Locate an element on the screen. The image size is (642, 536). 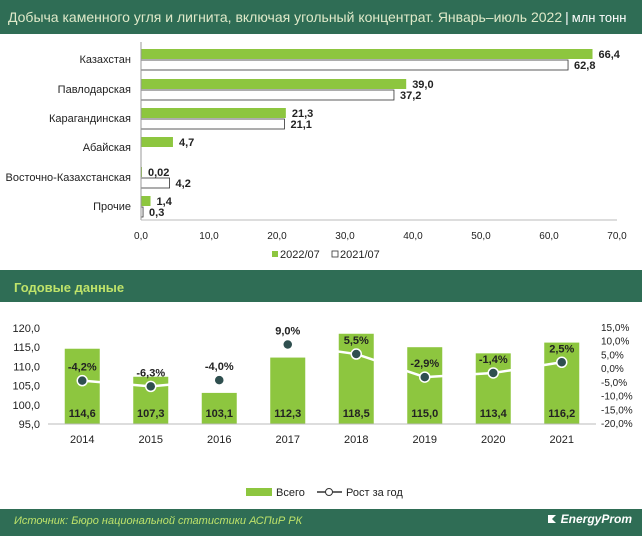
bar-label-2021-1: 37,2 is located at coordinates (410, 96).